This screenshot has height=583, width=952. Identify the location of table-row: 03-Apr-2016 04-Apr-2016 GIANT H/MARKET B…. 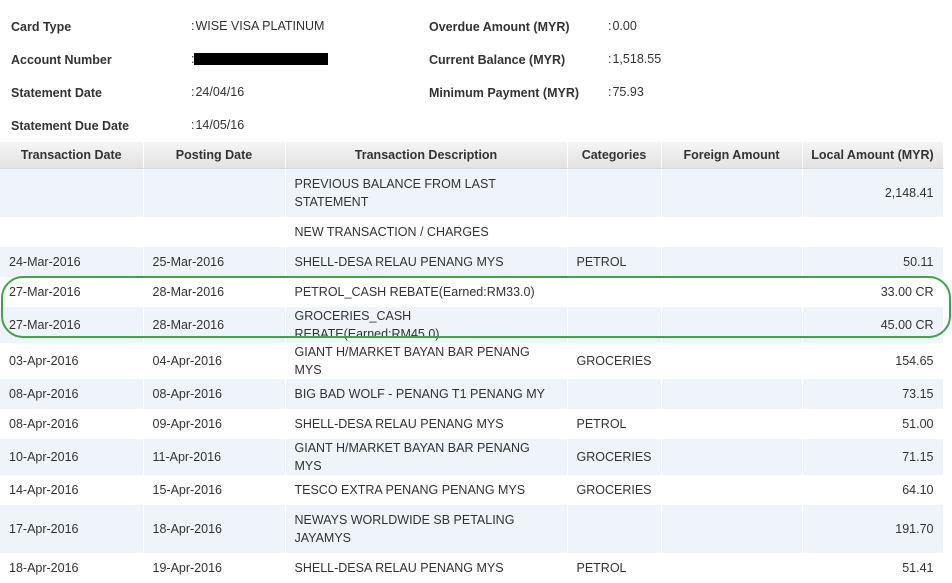
(472, 360).